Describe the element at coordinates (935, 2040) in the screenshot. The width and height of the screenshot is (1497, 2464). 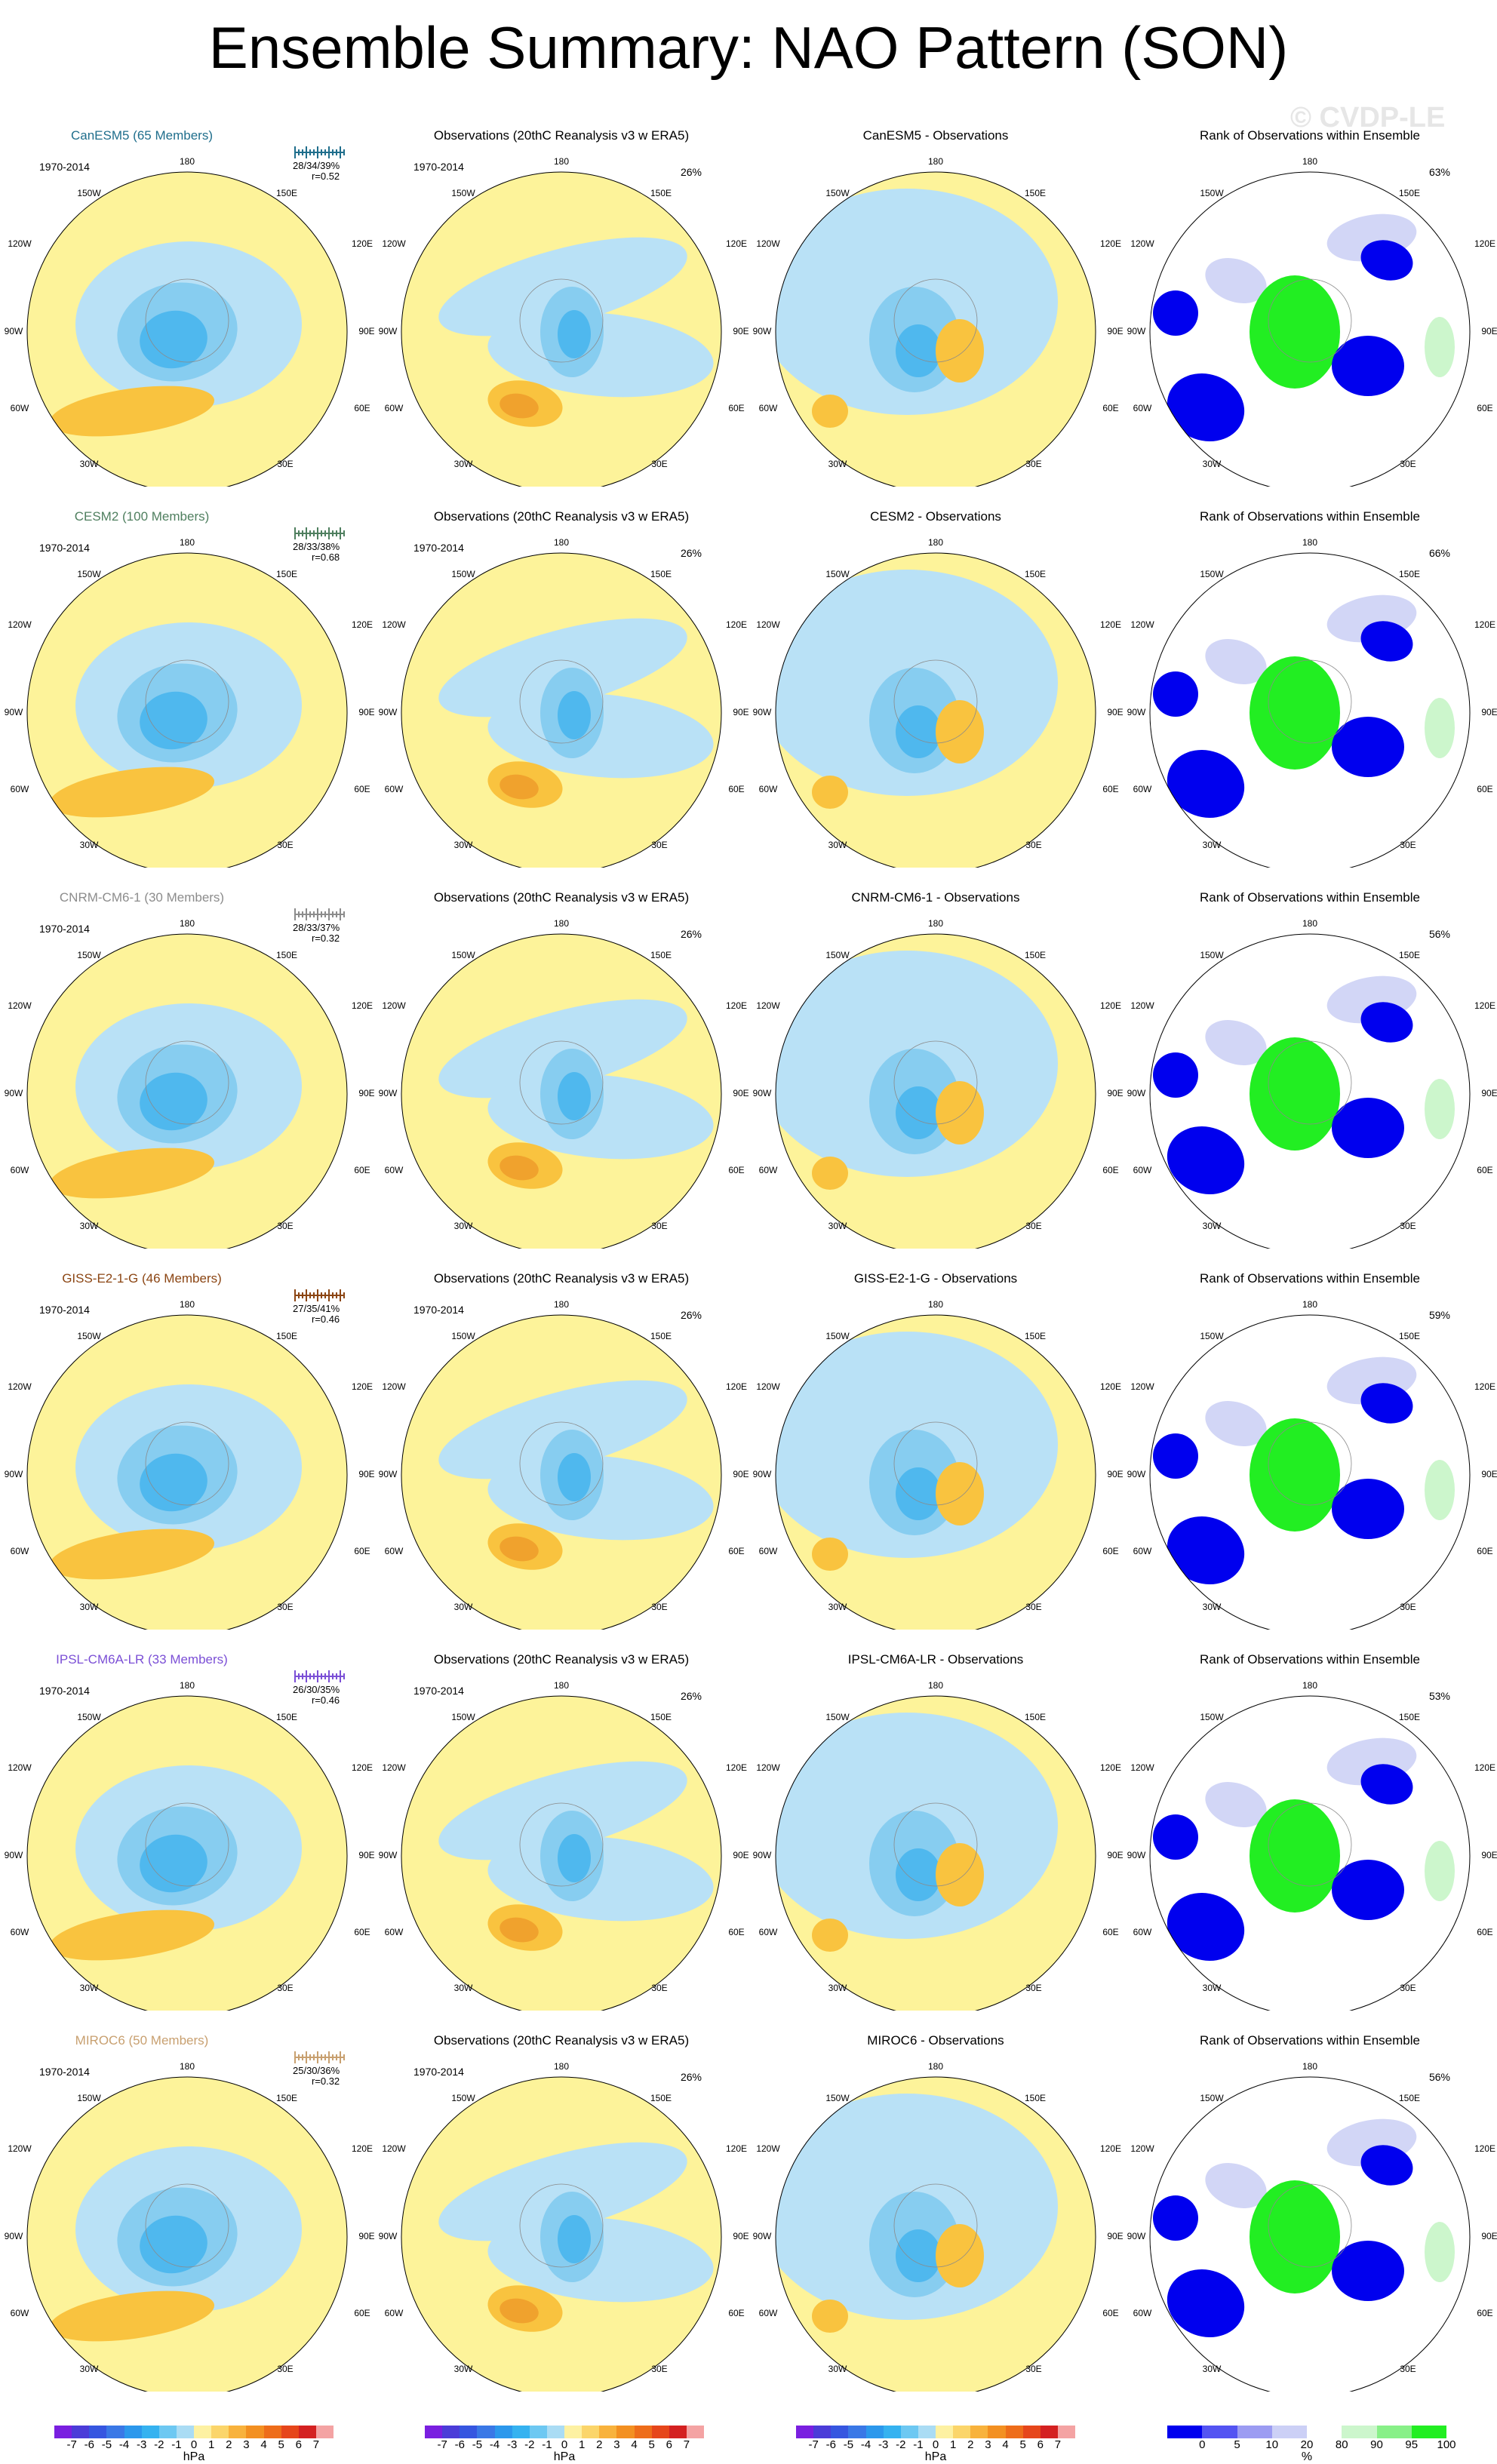
I see `panel-title: MIROC6 - Observations` at that location.